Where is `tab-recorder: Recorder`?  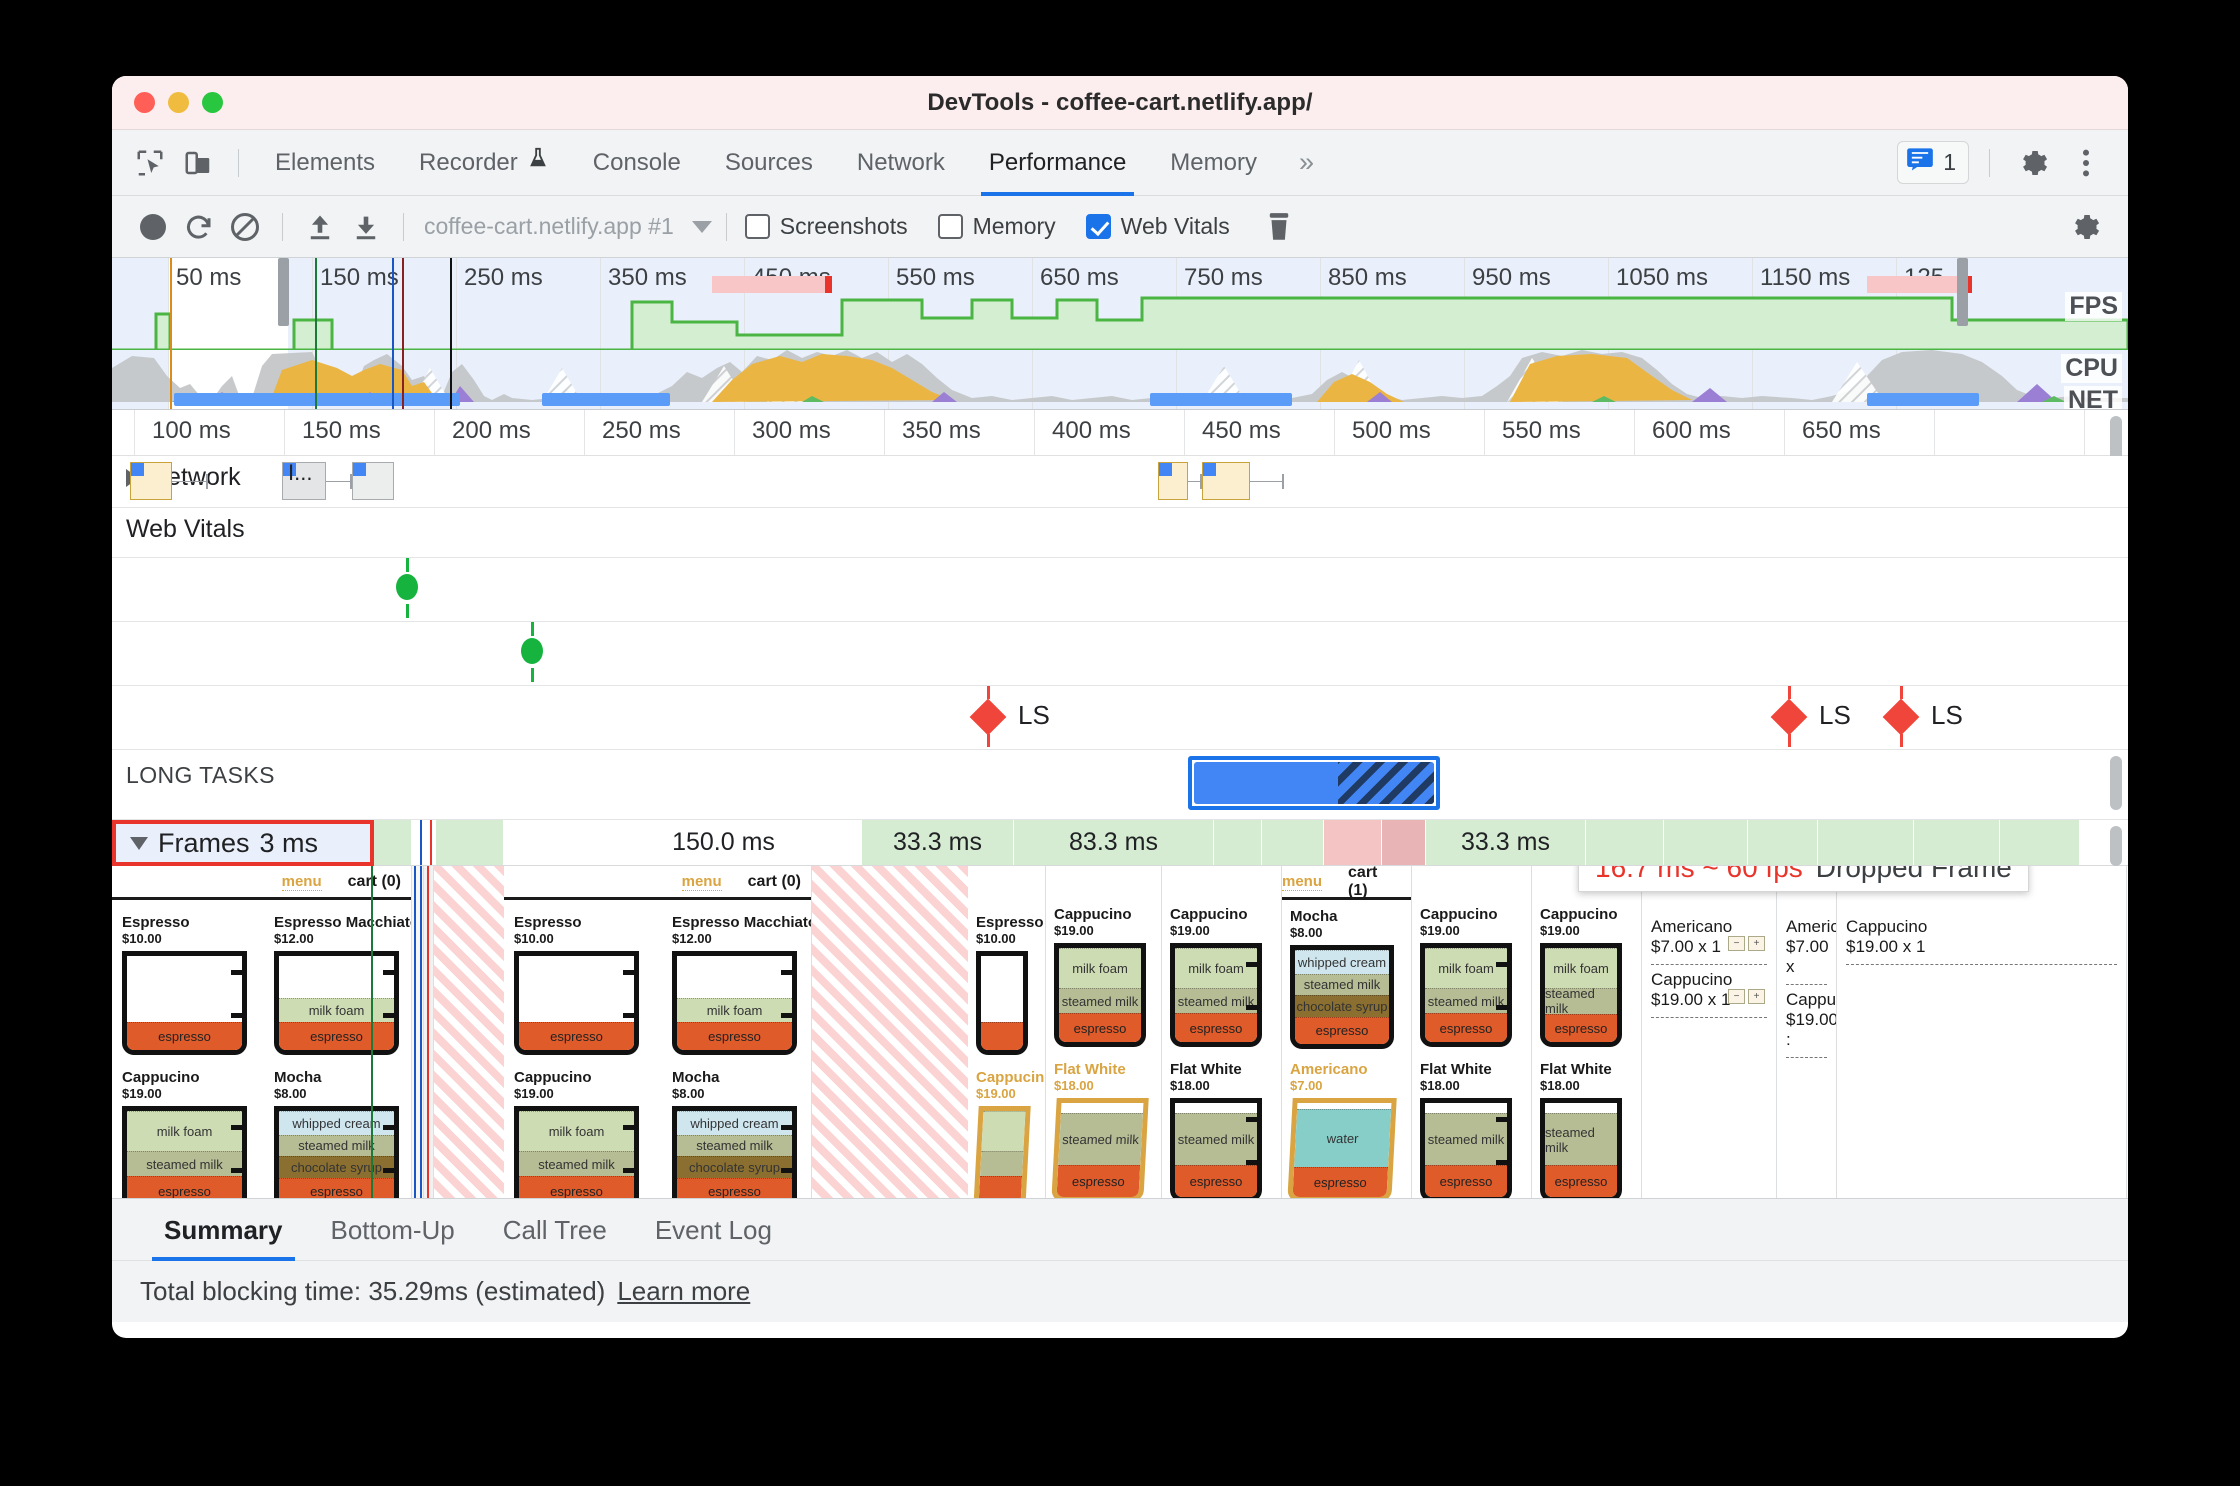
tab-recorder: Recorder is located at coordinates (484, 163).